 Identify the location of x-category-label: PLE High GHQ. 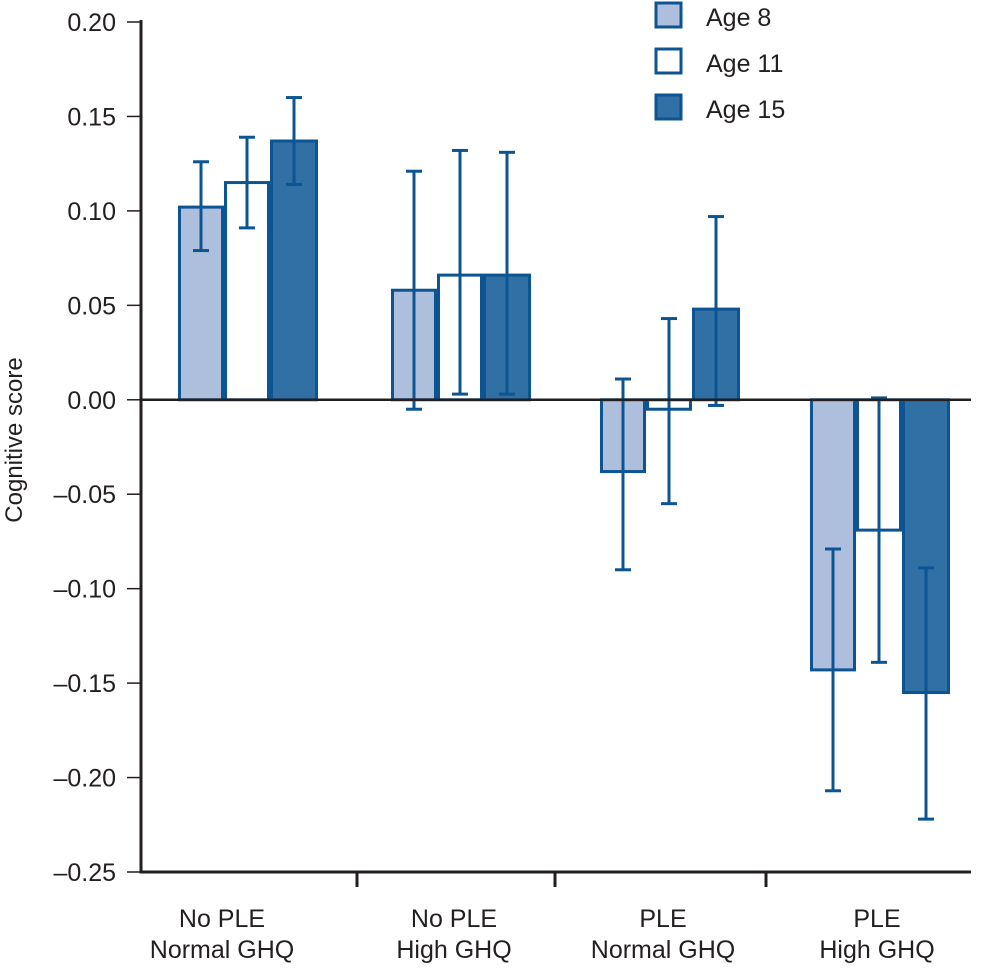
(876, 934).